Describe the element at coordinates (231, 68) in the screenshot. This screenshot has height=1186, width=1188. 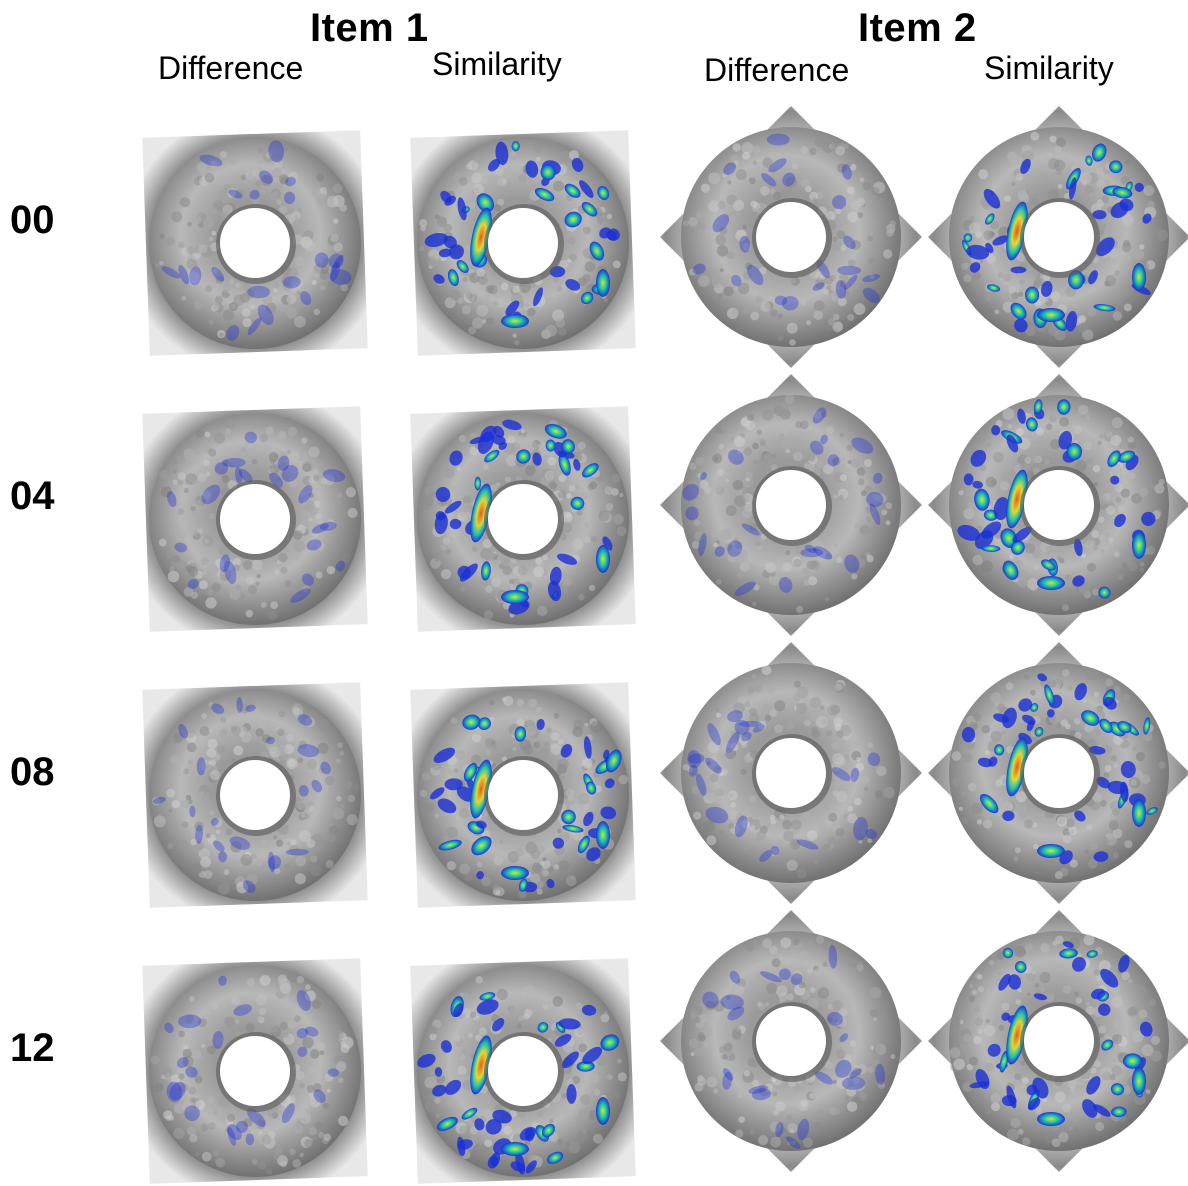
I see `item-1-difference-header: Difference` at that location.